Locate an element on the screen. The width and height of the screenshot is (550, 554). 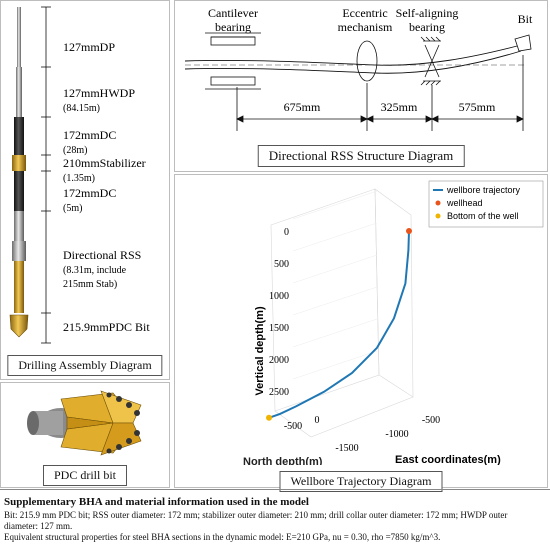
bha-sub-dc1: (28m) is located at coordinates (75, 150).